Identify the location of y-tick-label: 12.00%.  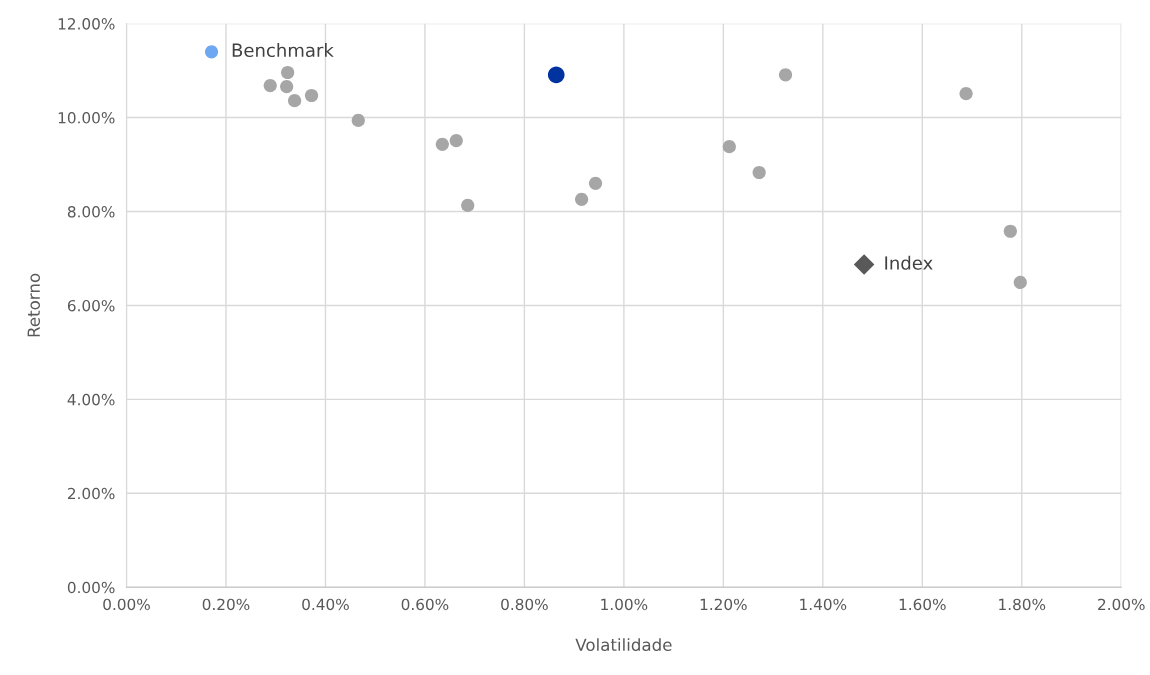
(86, 24).